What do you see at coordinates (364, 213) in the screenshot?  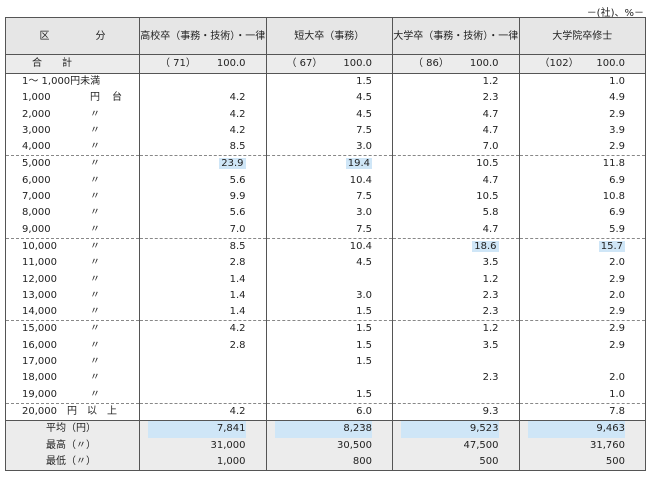 I see `value: 3.0` at bounding box center [364, 213].